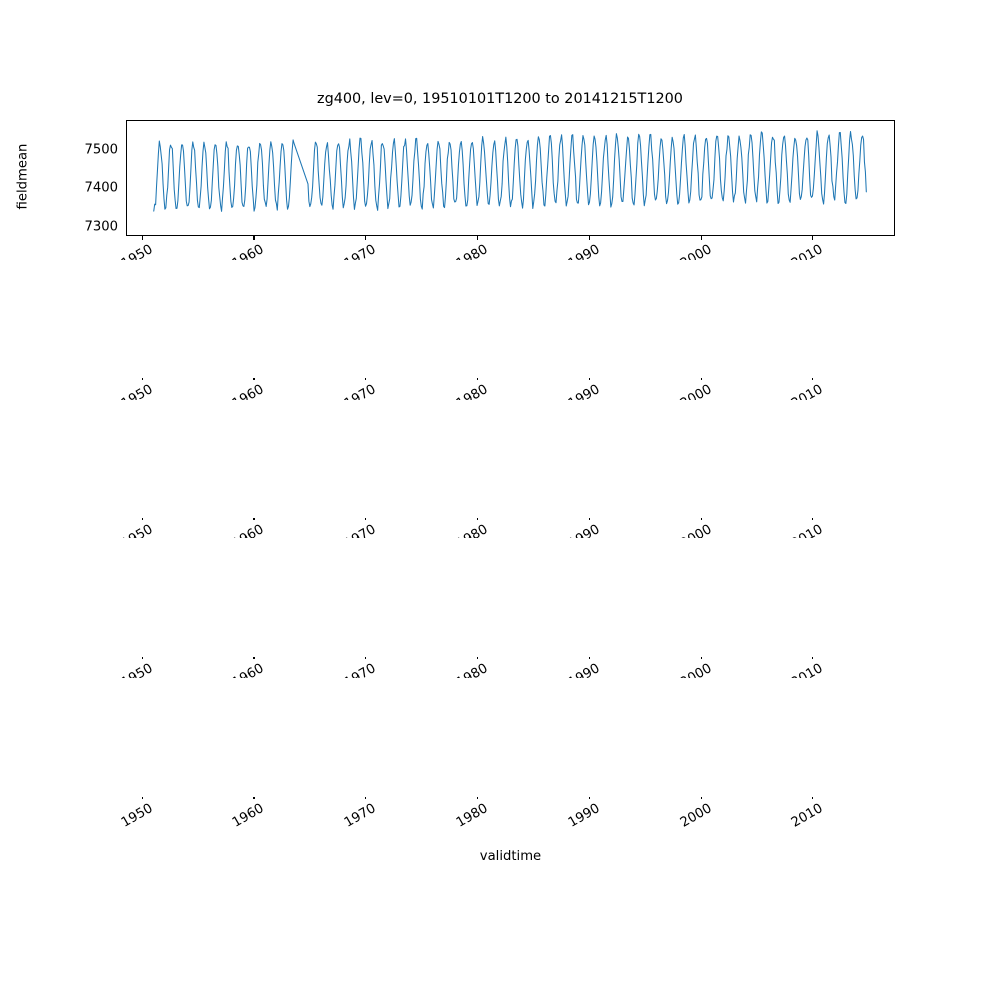 The height and width of the screenshot is (1000, 1000). Describe the element at coordinates (510, 171) in the screenshot. I see `data-line-fieldmean` at that location.